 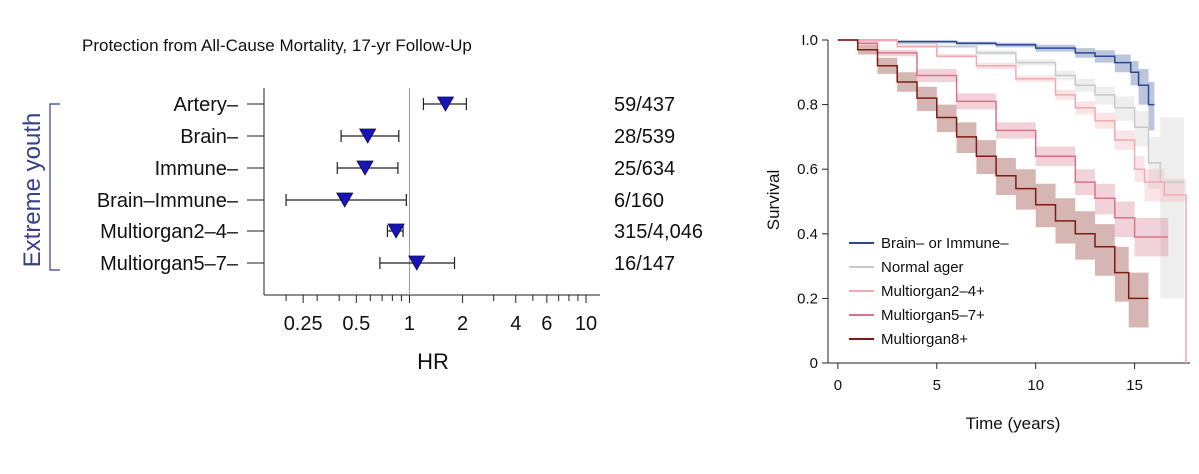 What do you see at coordinates (937, 385) in the screenshot?
I see `km-x-tick-label: 5` at bounding box center [937, 385].